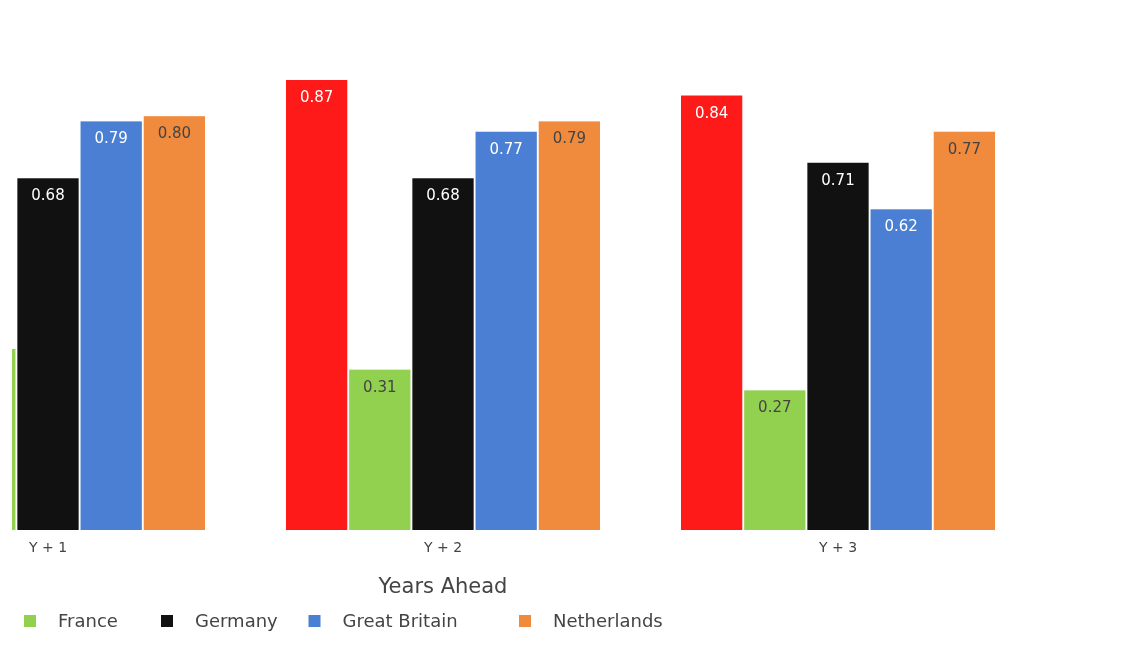 The height and width of the screenshot is (655, 1134). Describe the element at coordinates (608, 620) in the screenshot. I see `legend-label: Netherlands` at that location.